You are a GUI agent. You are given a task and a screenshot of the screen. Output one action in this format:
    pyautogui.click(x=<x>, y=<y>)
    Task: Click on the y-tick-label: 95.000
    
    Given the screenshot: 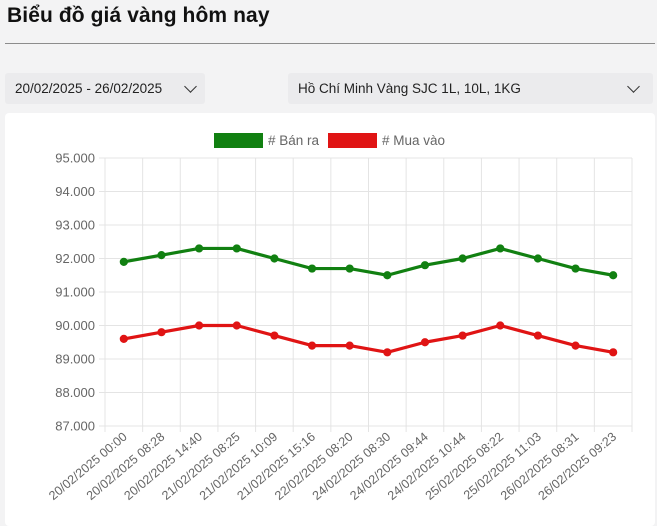 What is the action you would take?
    pyautogui.click(x=75, y=158)
    